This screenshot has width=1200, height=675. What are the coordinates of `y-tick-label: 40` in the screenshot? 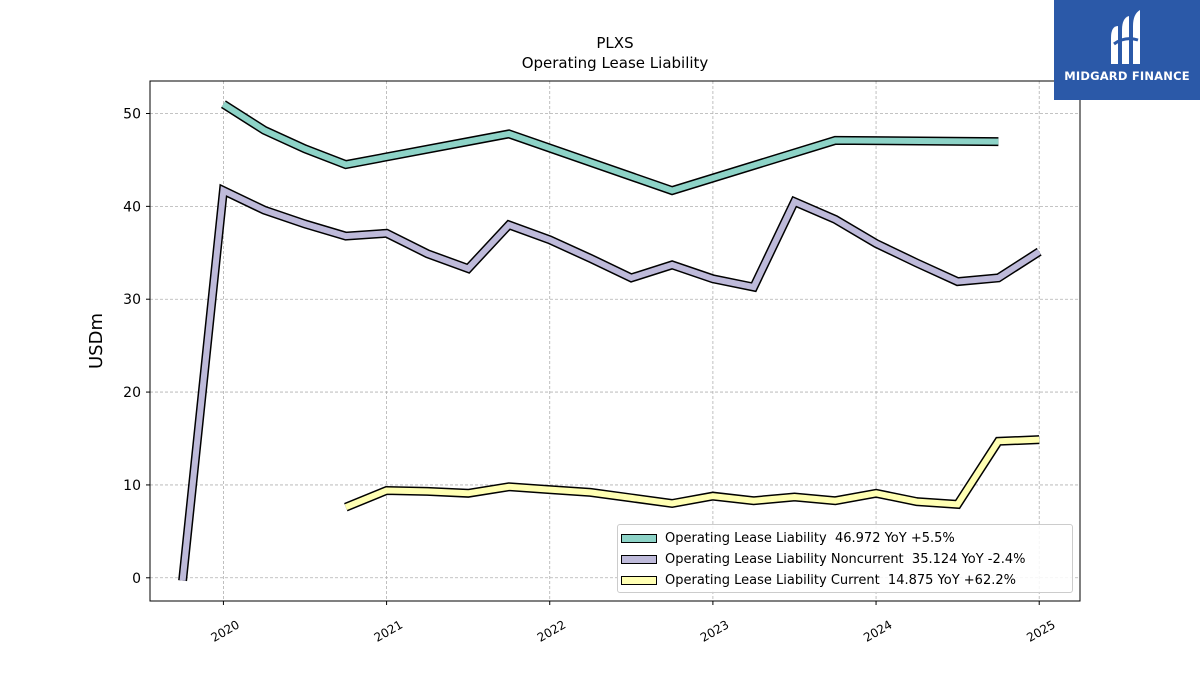 It's located at (132, 207).